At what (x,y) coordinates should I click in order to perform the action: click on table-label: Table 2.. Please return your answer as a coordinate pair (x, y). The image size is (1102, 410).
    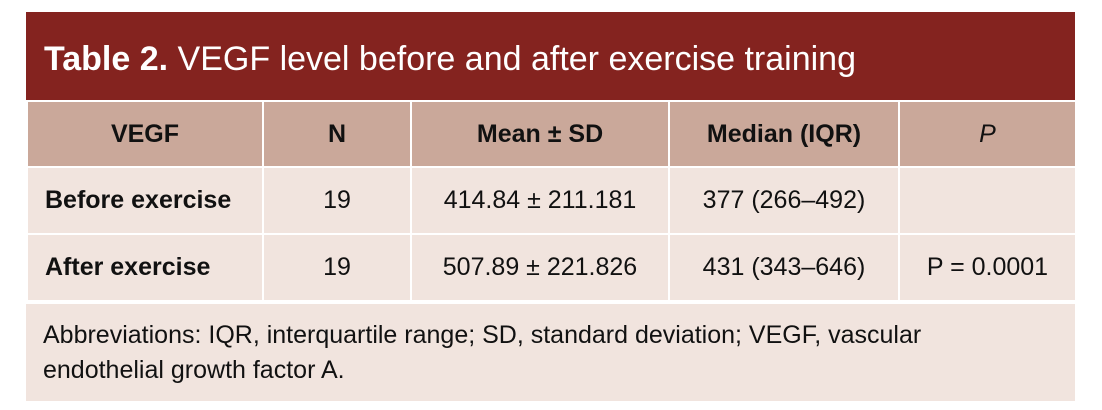
    Looking at the image, I should click on (106, 59).